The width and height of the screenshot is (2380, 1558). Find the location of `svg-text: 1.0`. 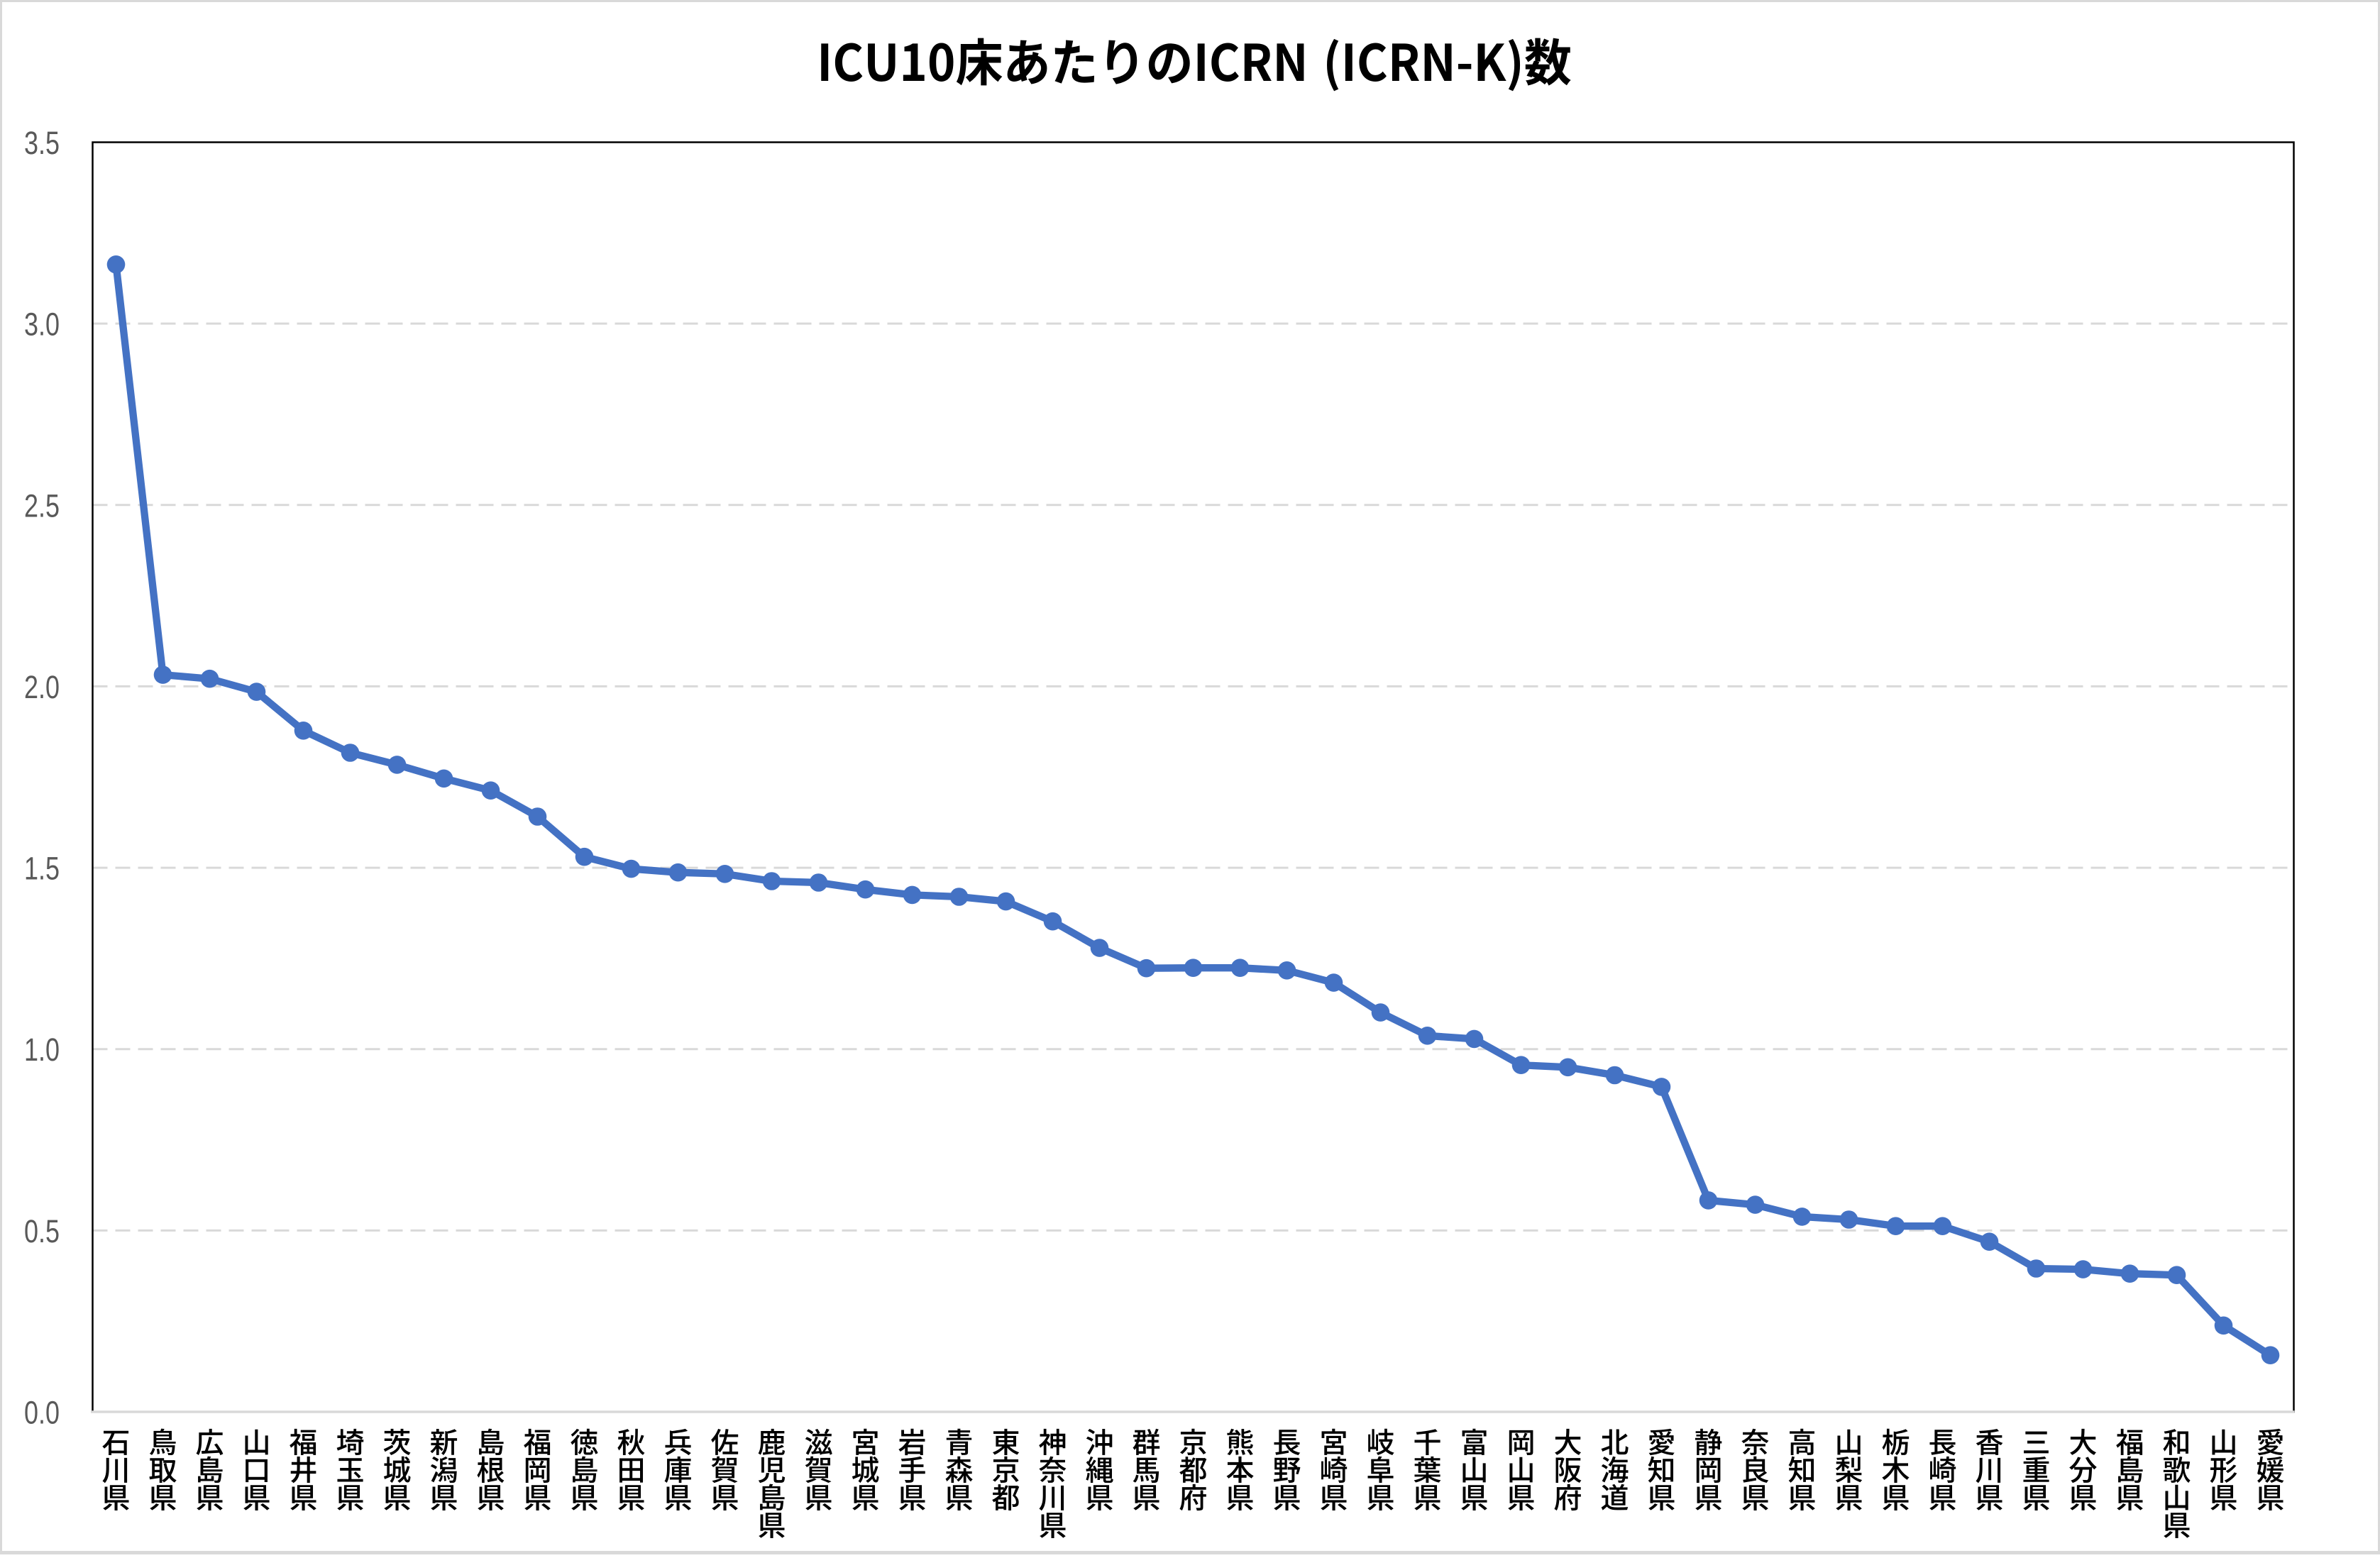

svg-text: 1.0 is located at coordinates (42, 1050).